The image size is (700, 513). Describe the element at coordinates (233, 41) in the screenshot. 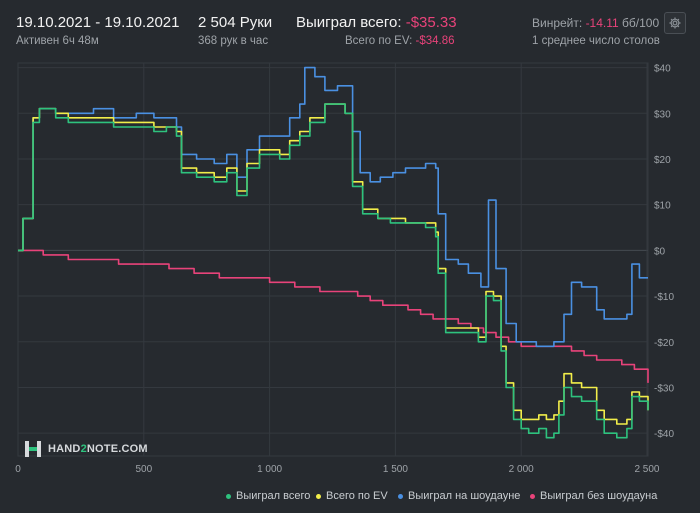

I see `hands-per-hour: 368 рук в час` at that location.